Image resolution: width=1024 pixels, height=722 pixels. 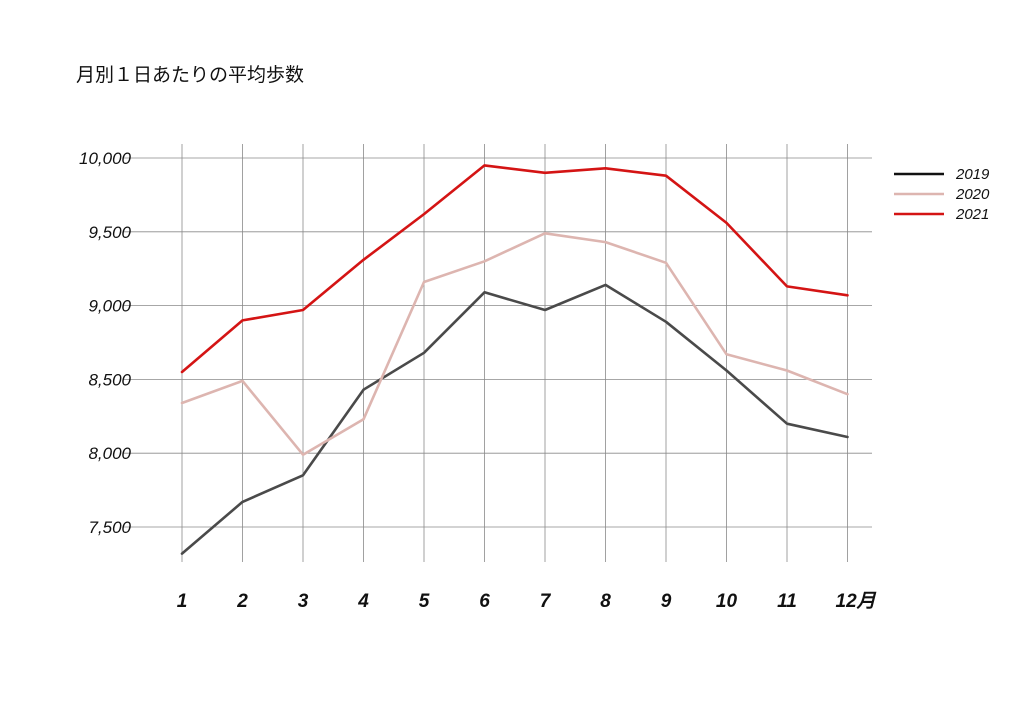 I want to click on x-tick-label: 2, so click(x=242, y=601).